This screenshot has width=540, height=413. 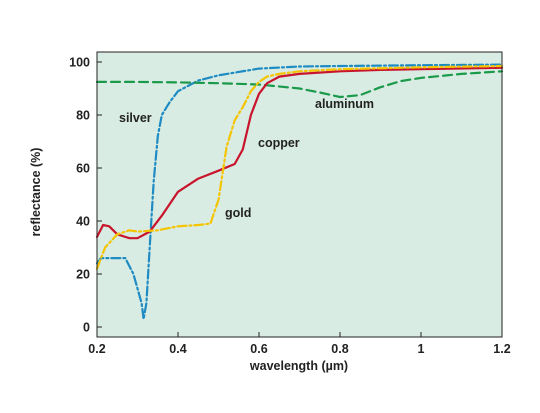 What do you see at coordinates (83, 275) in the screenshot?
I see `y-tick-label: 20` at bounding box center [83, 275].